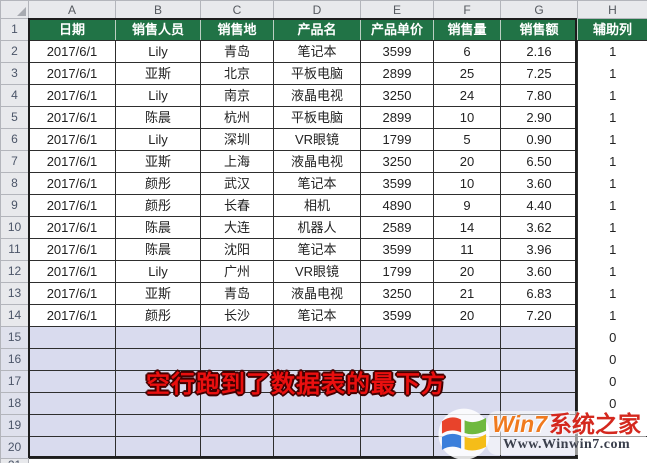 The image size is (647, 463). I want to click on cell-A7: 2017/6/1, so click(72, 161).